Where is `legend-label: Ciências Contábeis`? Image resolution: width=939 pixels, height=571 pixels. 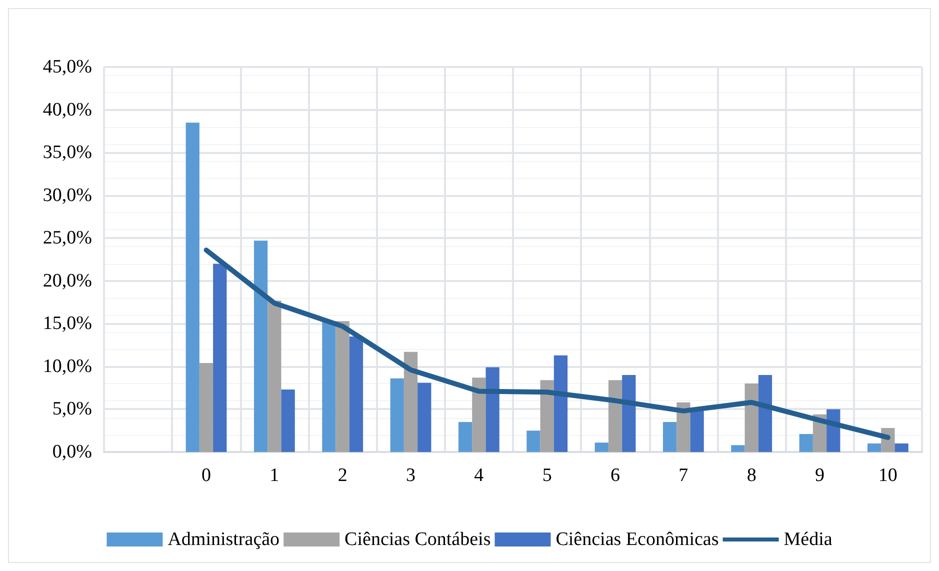
legend-label: Ciências Contábeis is located at coordinates (417, 539).